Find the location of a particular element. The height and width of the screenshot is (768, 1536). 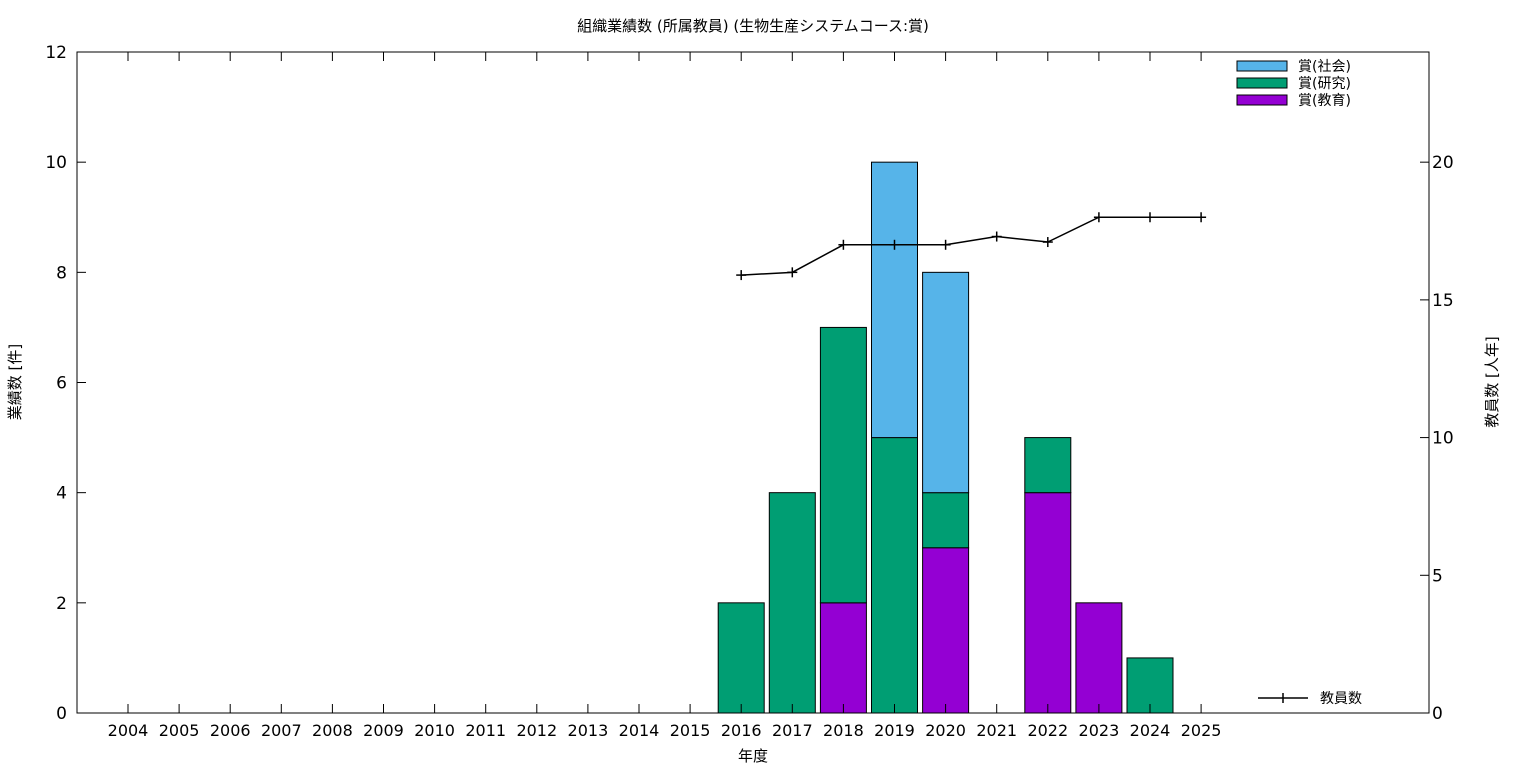

y2-tick-label: 20 is located at coordinates (1443, 163).